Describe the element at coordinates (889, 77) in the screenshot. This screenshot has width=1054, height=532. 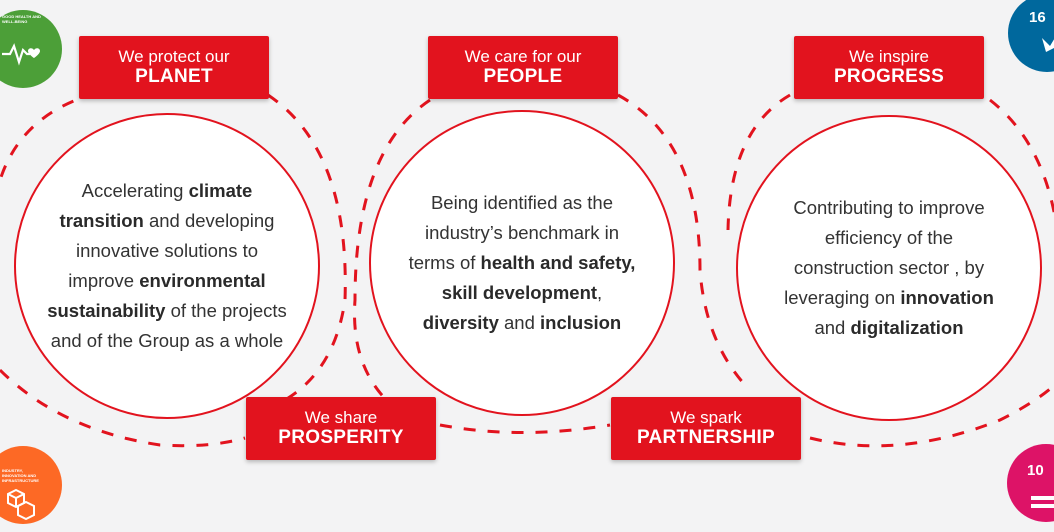
I see `label-progress-main: PROGRESS` at that location.